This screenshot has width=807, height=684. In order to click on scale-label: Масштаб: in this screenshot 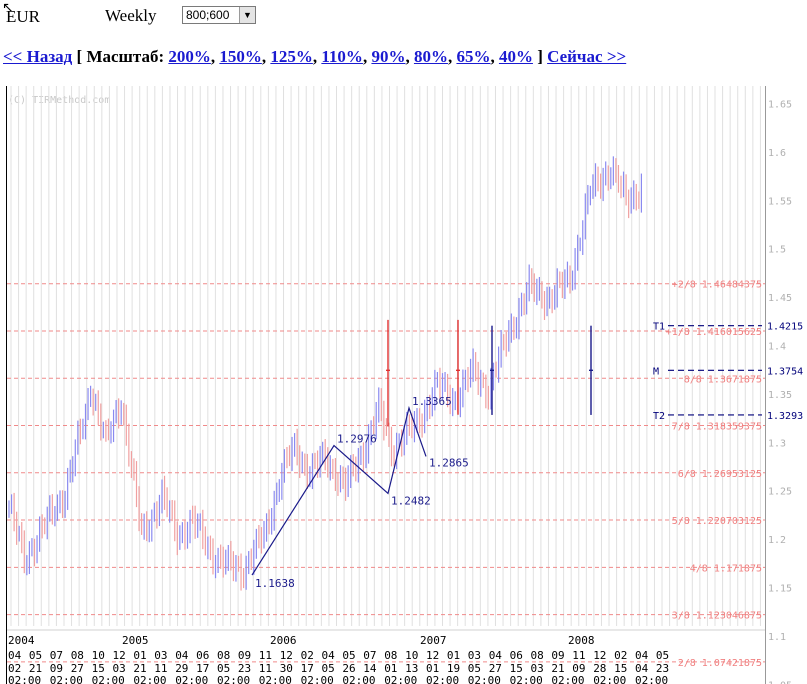, I will do `click(125, 56)`.